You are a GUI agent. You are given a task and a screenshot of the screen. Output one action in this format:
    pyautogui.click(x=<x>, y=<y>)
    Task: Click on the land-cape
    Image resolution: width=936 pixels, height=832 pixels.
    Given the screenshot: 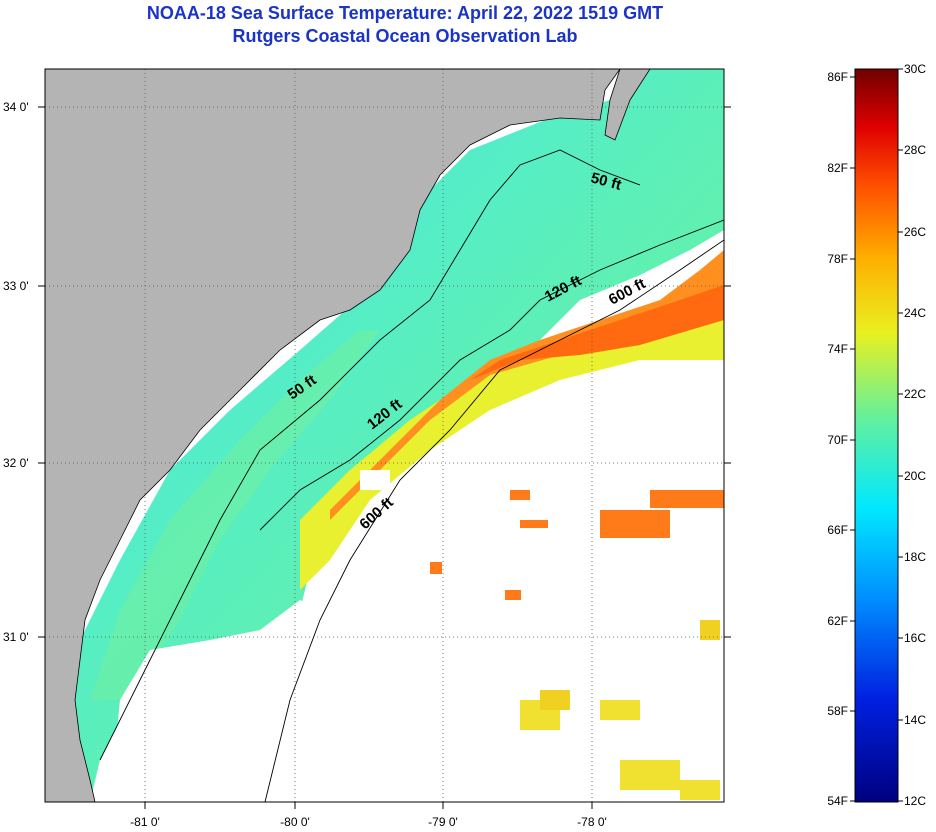 What is the action you would take?
    pyautogui.click(x=627, y=105)
    